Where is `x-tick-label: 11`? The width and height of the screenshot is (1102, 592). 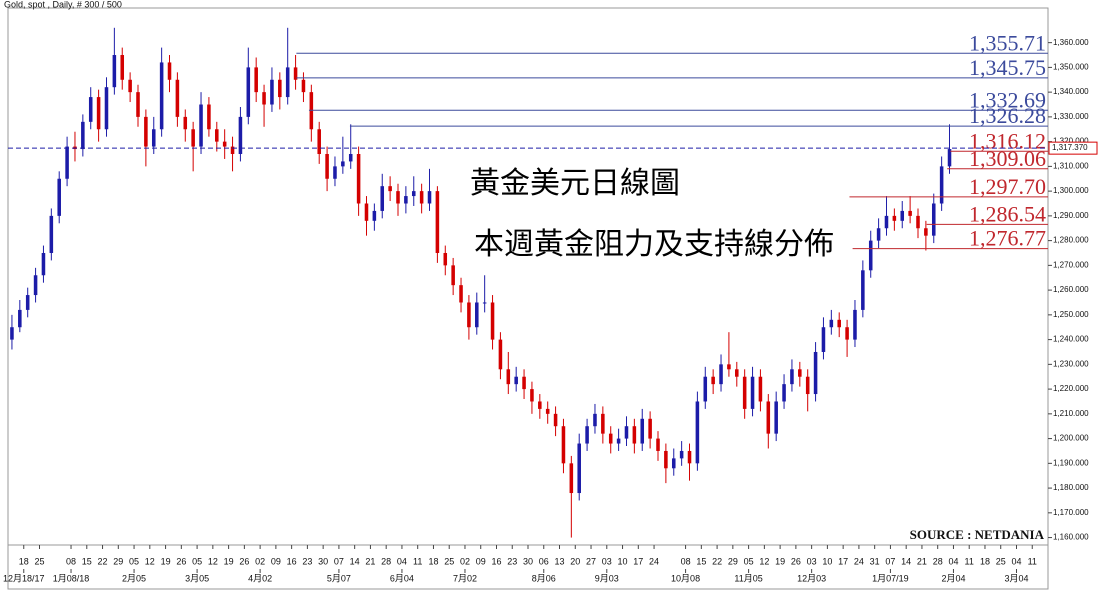
x-tick-label: 11 is located at coordinates (969, 561).